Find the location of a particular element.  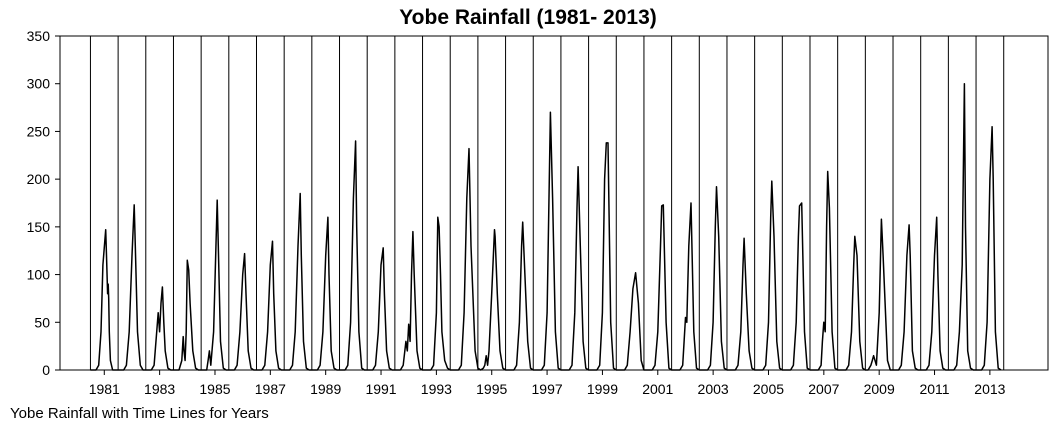

y-tick-label-350: 350 is located at coordinates (39, 36).